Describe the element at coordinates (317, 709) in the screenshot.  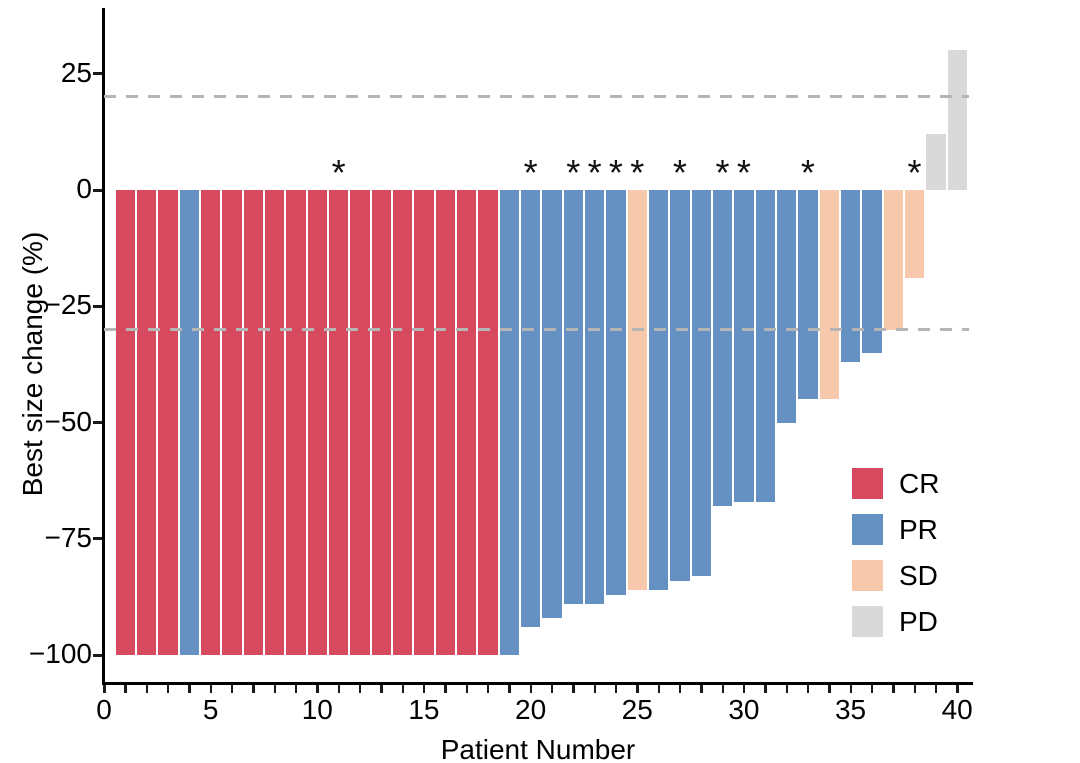
I see `x-tick-label: 10` at that location.